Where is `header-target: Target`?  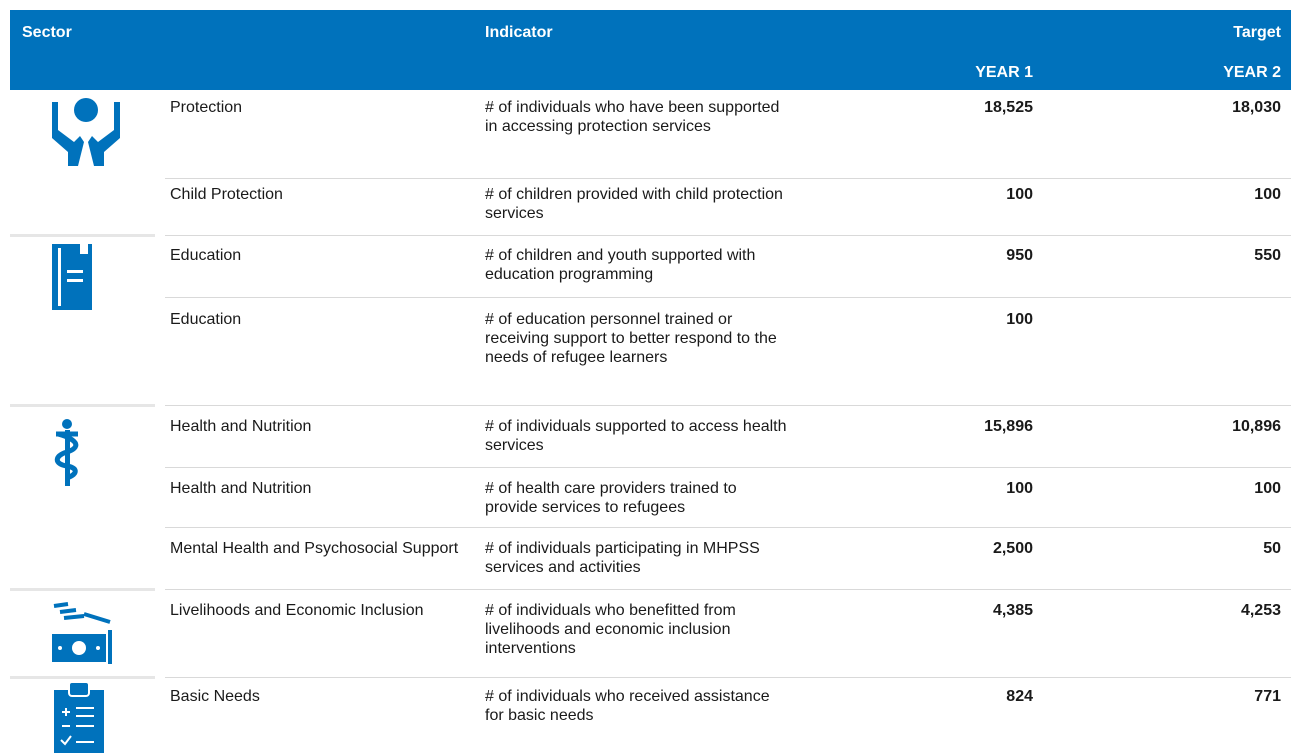 header-target: Target is located at coordinates (1257, 32).